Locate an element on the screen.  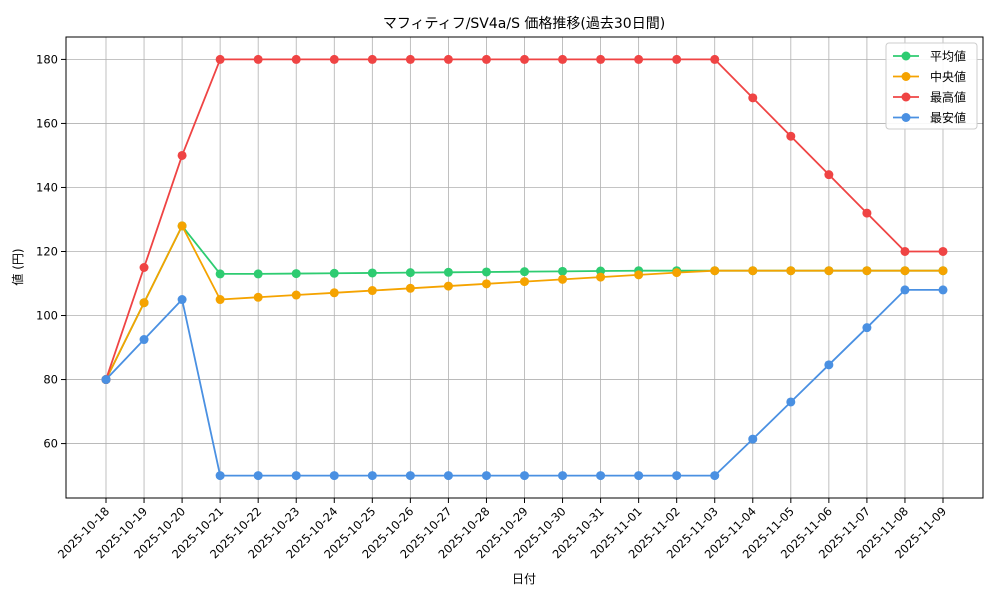
chart-title: マフィティフ/SV4a/S 価格推移(過去30日間) is located at coordinates (524, 24).